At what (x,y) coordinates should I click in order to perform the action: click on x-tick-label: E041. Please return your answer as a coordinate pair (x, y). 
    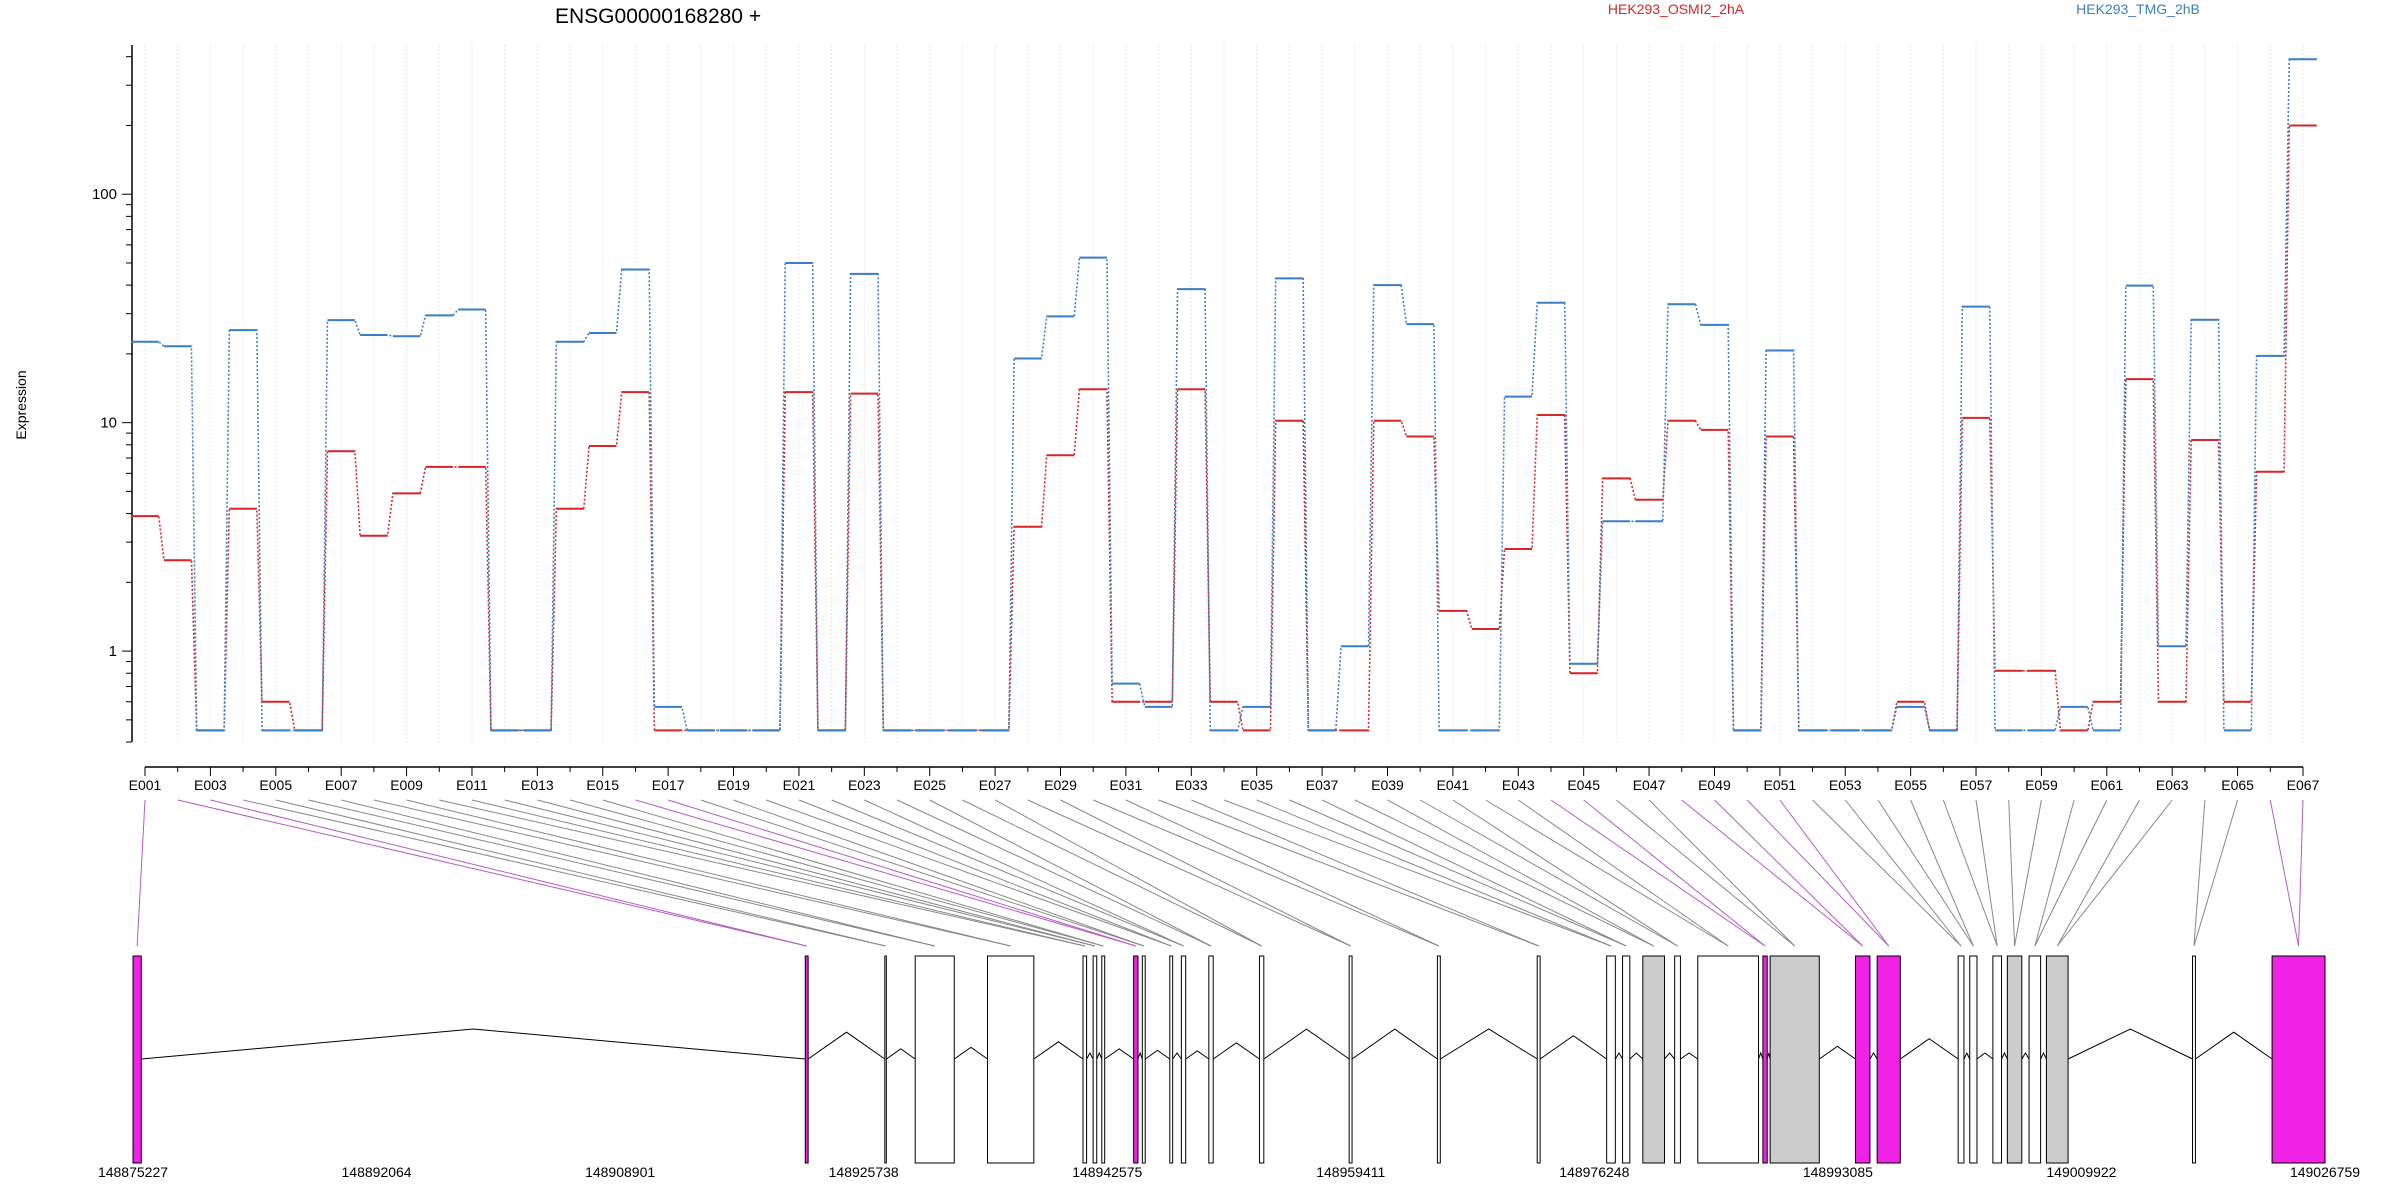
    Looking at the image, I should click on (1453, 785).